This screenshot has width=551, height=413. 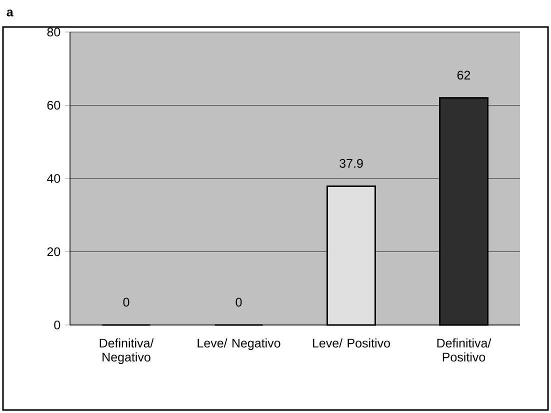 What do you see at coordinates (53, 251) in the screenshot?
I see `y-tick-label: 20` at bounding box center [53, 251].